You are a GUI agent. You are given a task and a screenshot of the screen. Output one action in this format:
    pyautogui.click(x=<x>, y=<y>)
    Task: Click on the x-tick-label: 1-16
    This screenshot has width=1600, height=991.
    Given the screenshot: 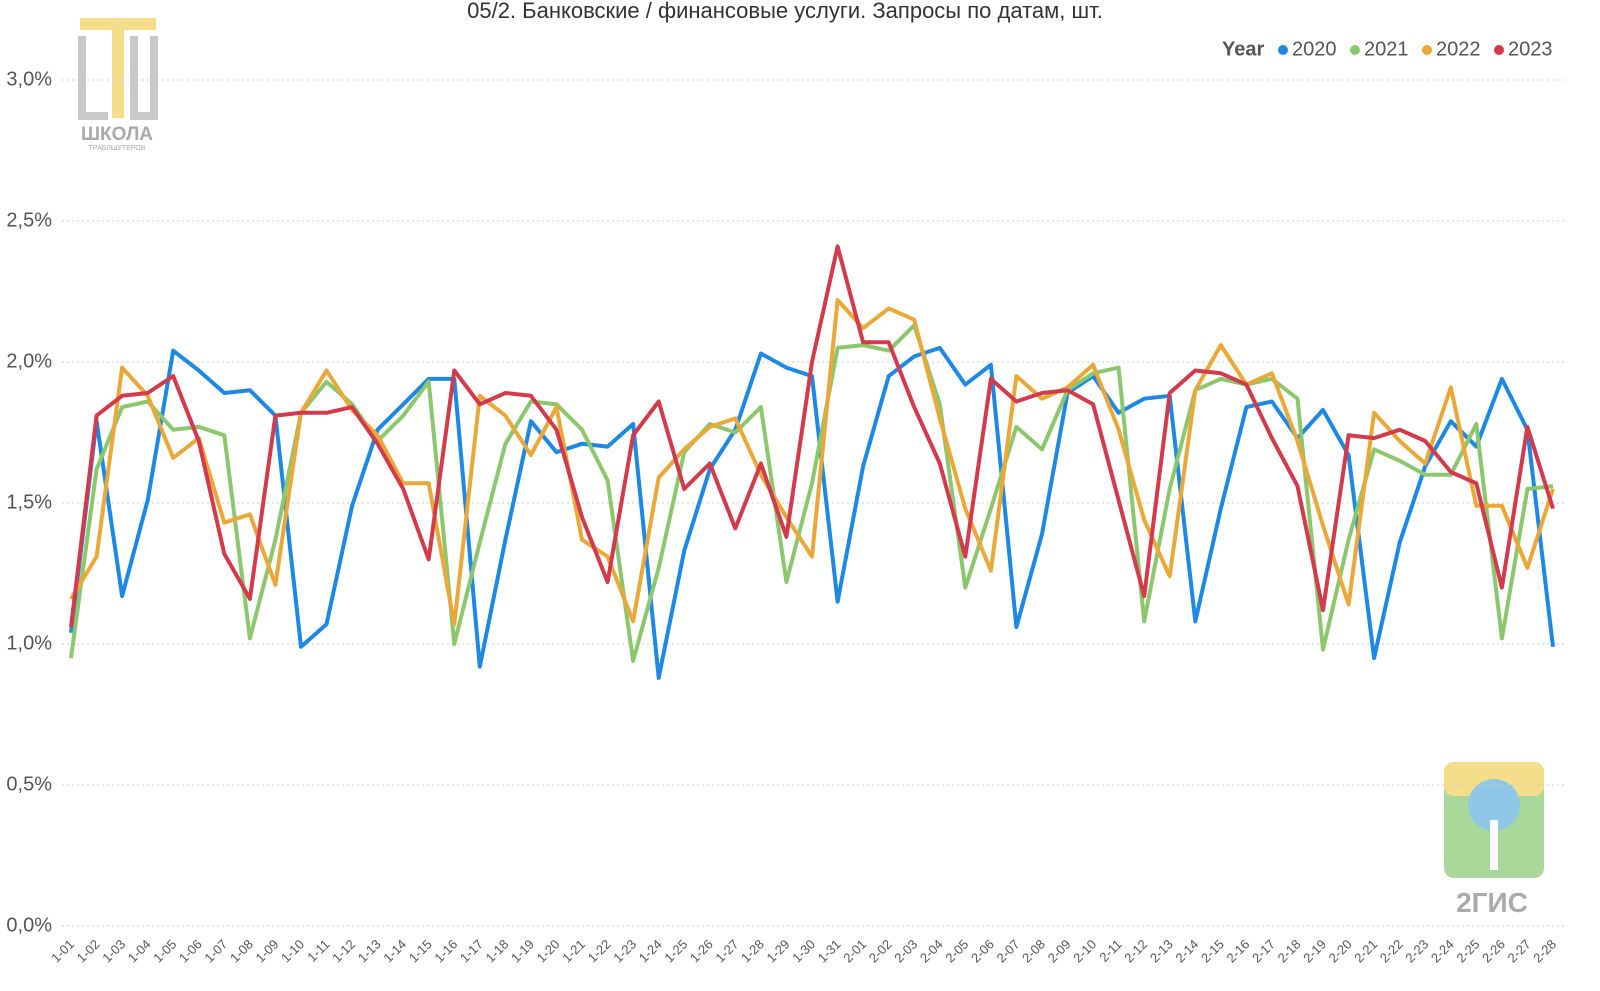 What is the action you would take?
    pyautogui.click(x=445, y=951)
    